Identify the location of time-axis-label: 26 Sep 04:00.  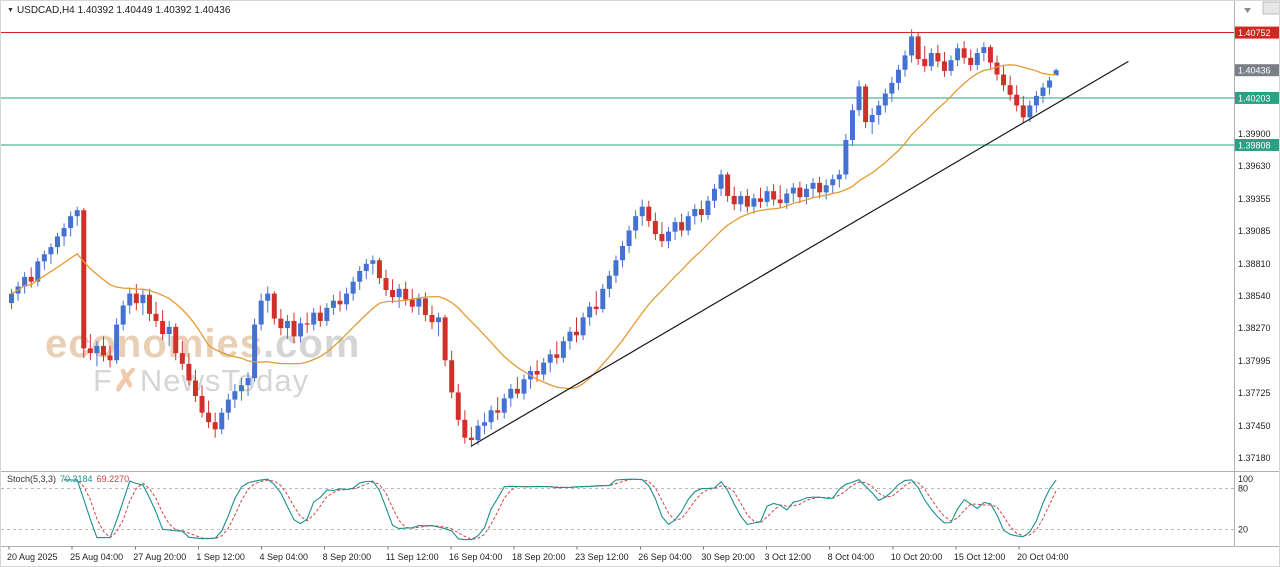
(665, 557).